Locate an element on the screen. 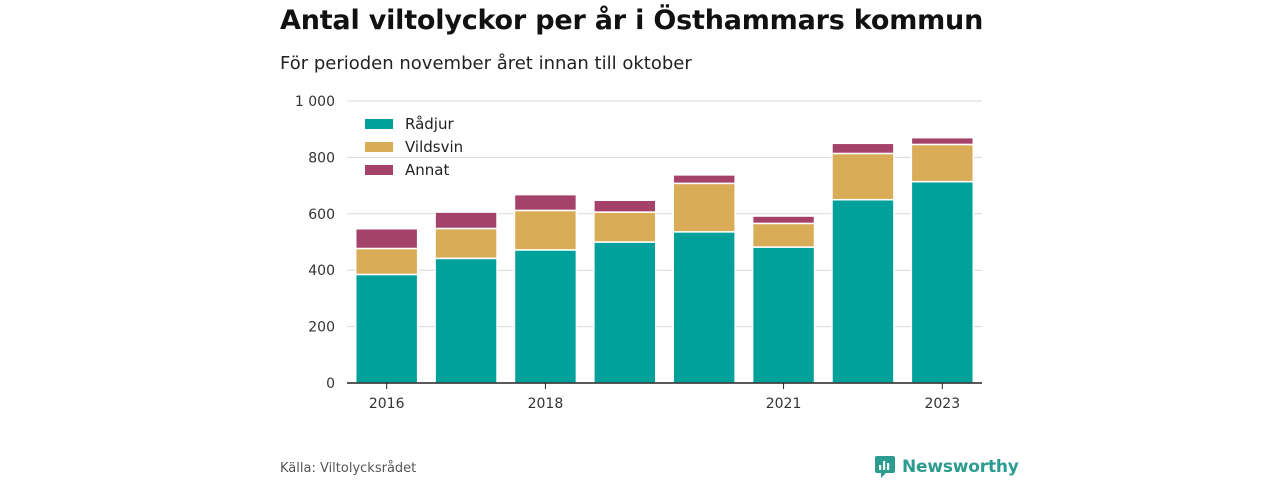 This screenshot has width=1280, height=480. bar-segment-annat-2018 is located at coordinates (545, 202).